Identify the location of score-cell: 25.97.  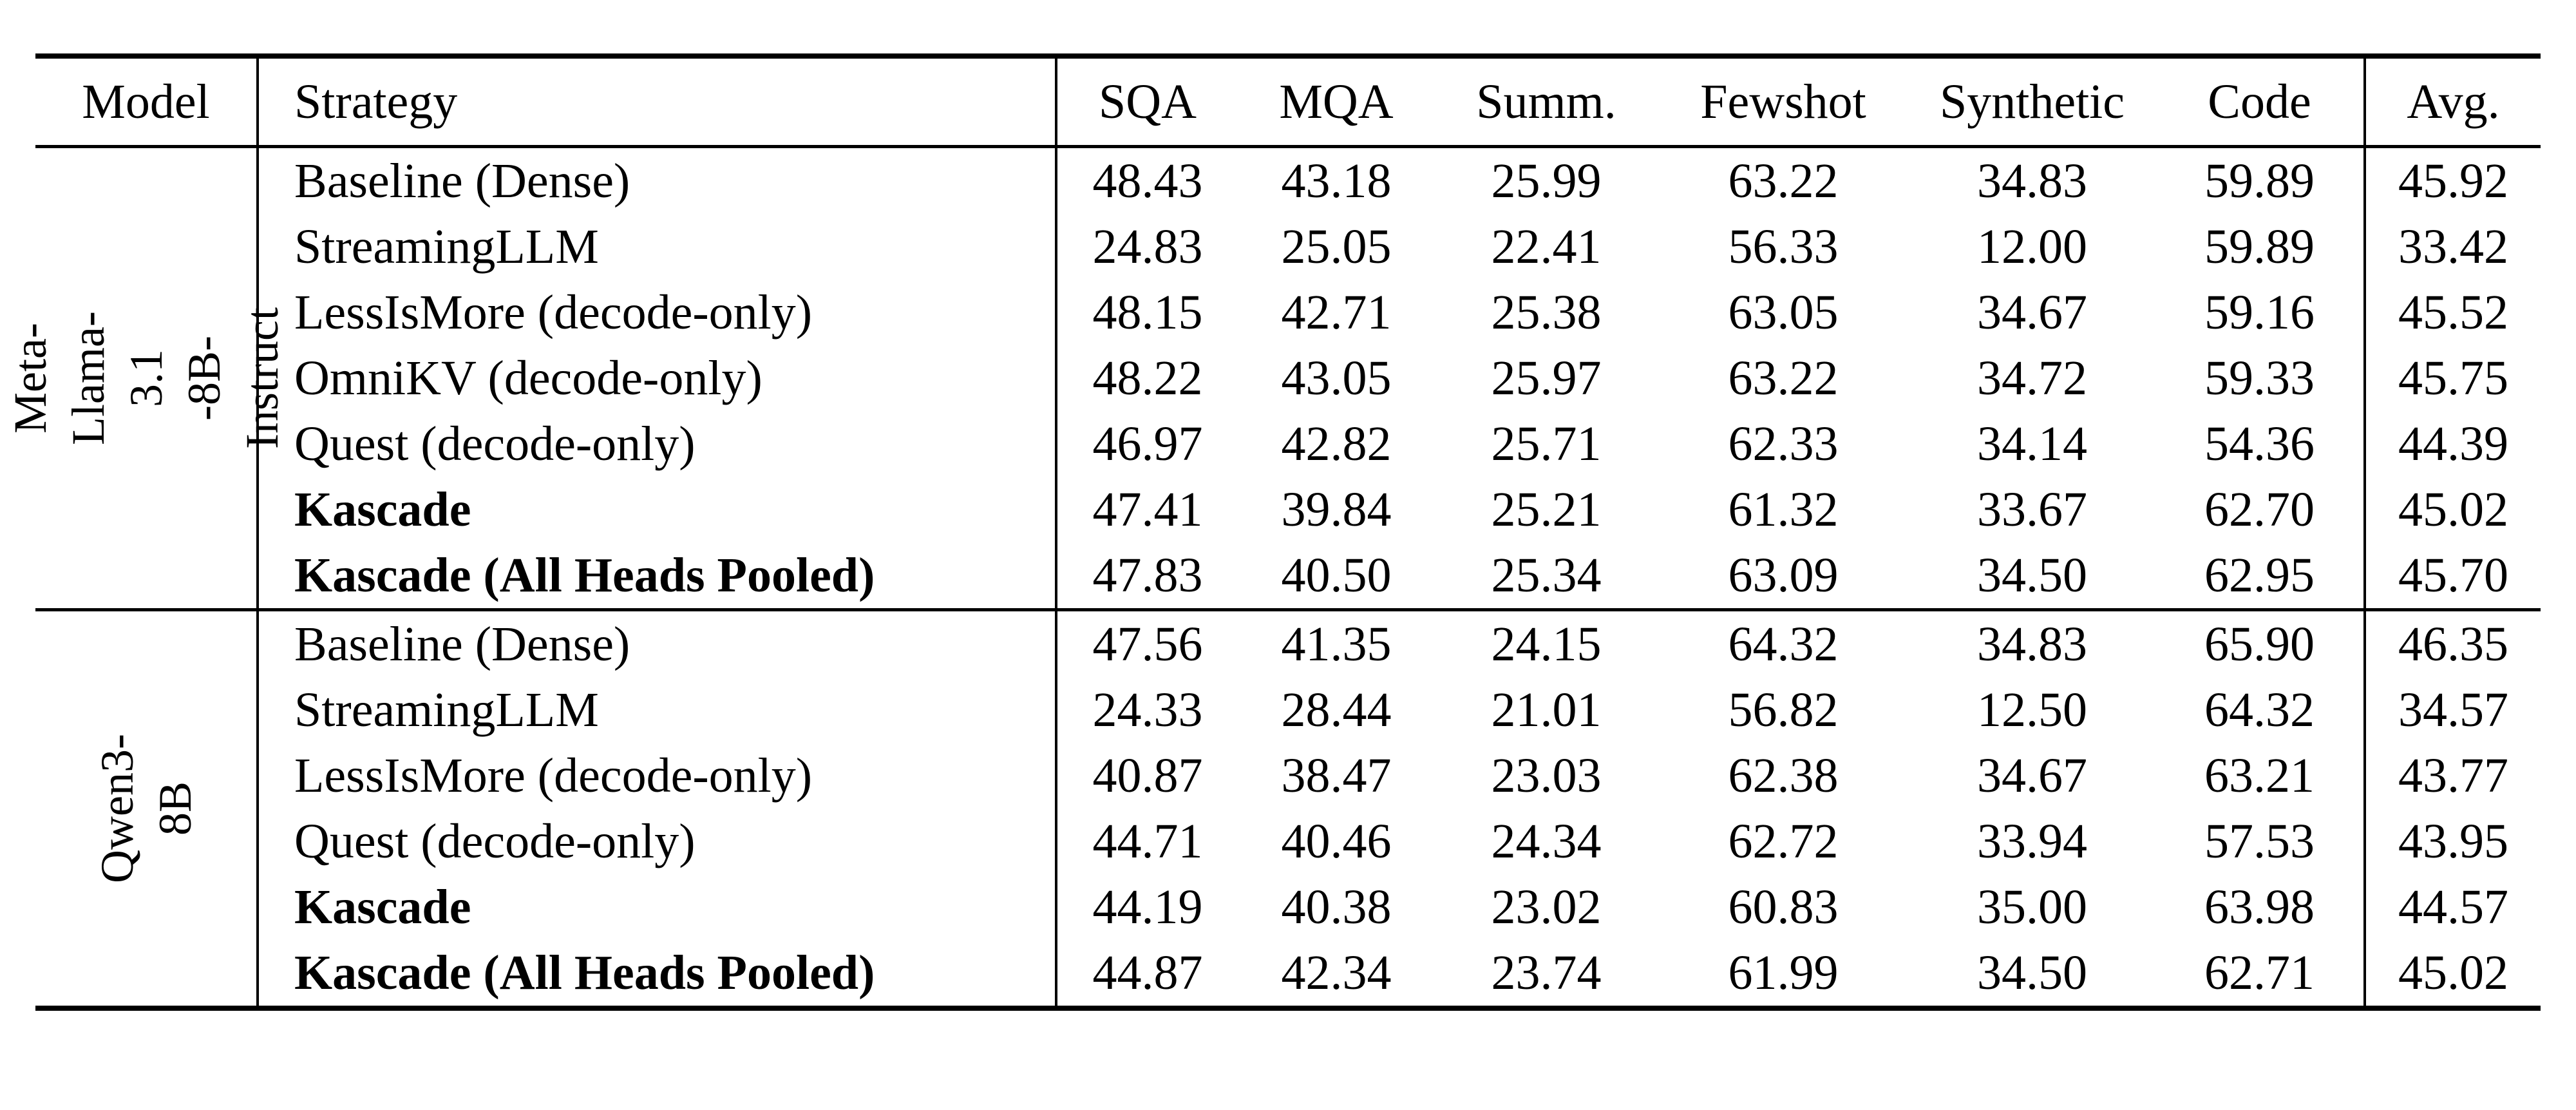
(1546, 377).